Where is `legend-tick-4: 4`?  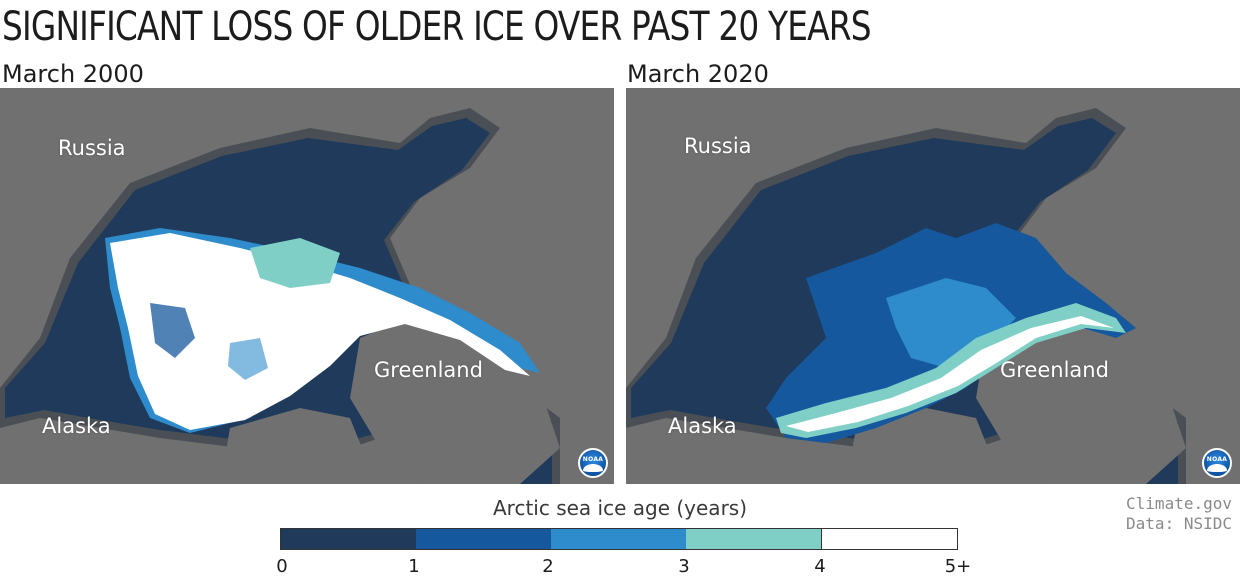 legend-tick-4: 4 is located at coordinates (820, 566).